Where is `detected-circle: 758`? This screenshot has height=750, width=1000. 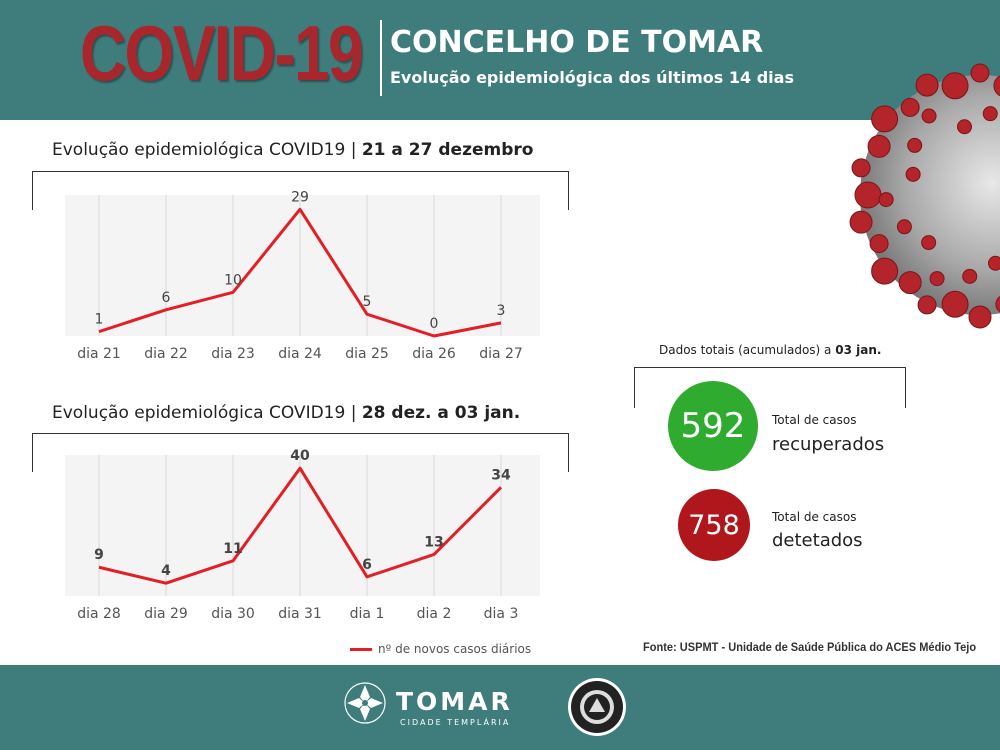
detected-circle: 758 is located at coordinates (714, 525).